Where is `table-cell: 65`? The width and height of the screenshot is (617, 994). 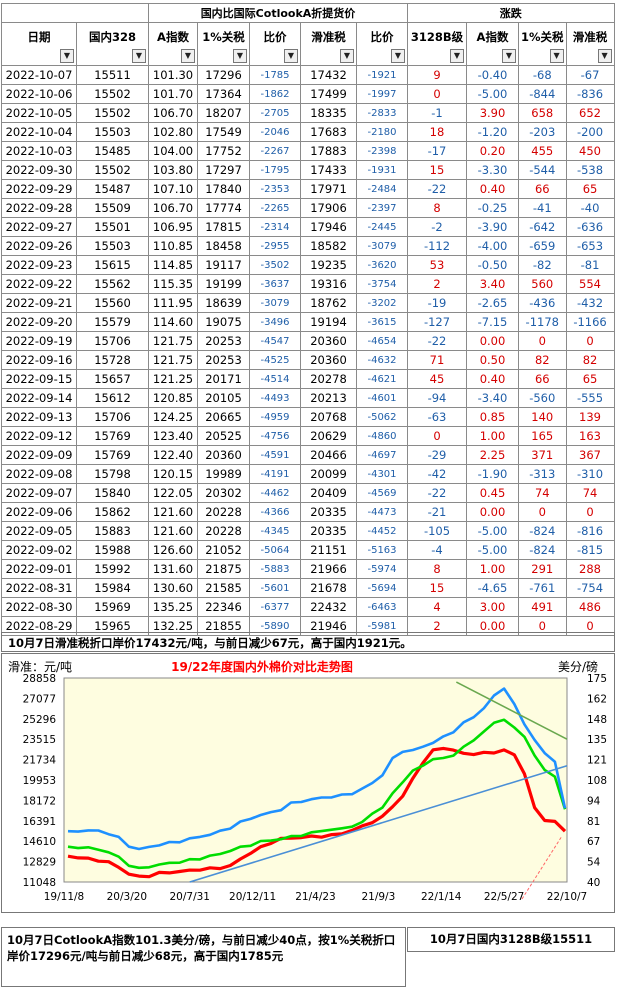 table-cell: 65 is located at coordinates (590, 379).